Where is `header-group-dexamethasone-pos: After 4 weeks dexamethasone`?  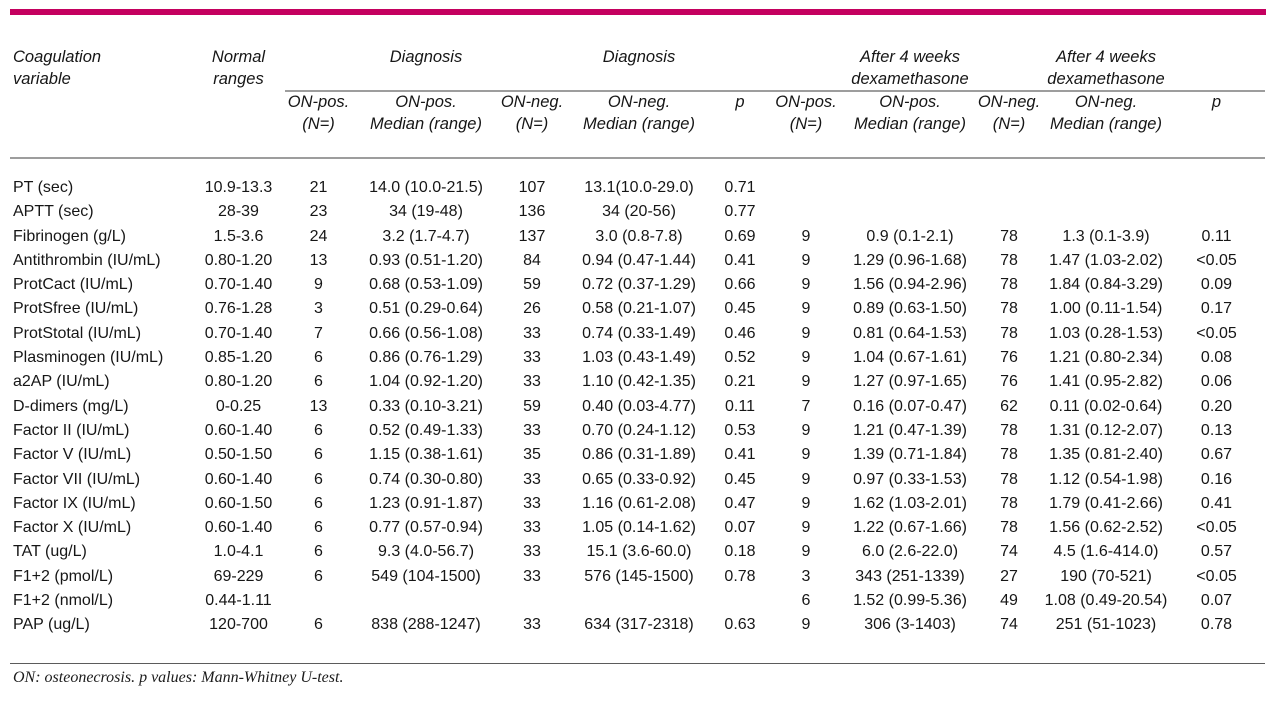 header-group-dexamethasone-pos: After 4 weeks dexamethasone is located at coordinates (910, 69).